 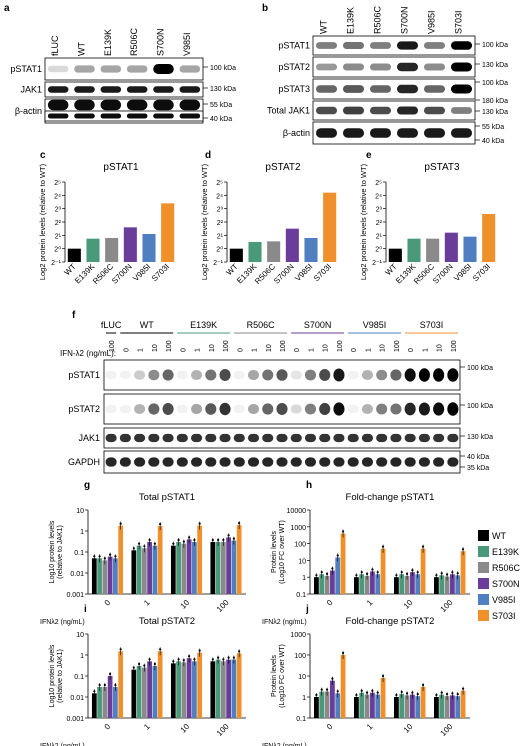 What do you see at coordinates (89, 438) in the screenshot?
I see `row-label-JAK1: JAK1` at bounding box center [89, 438].